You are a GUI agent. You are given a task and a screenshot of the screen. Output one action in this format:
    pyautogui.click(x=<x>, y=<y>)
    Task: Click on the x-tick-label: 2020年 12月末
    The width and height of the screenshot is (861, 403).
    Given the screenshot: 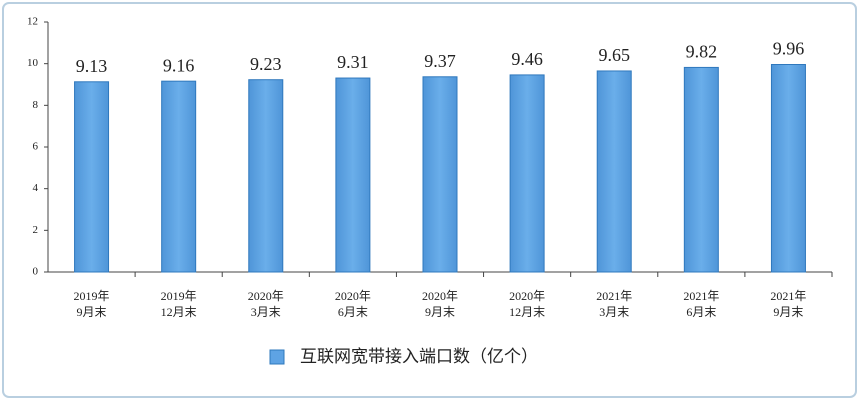 What is the action you would take?
    pyautogui.click(x=527, y=304)
    